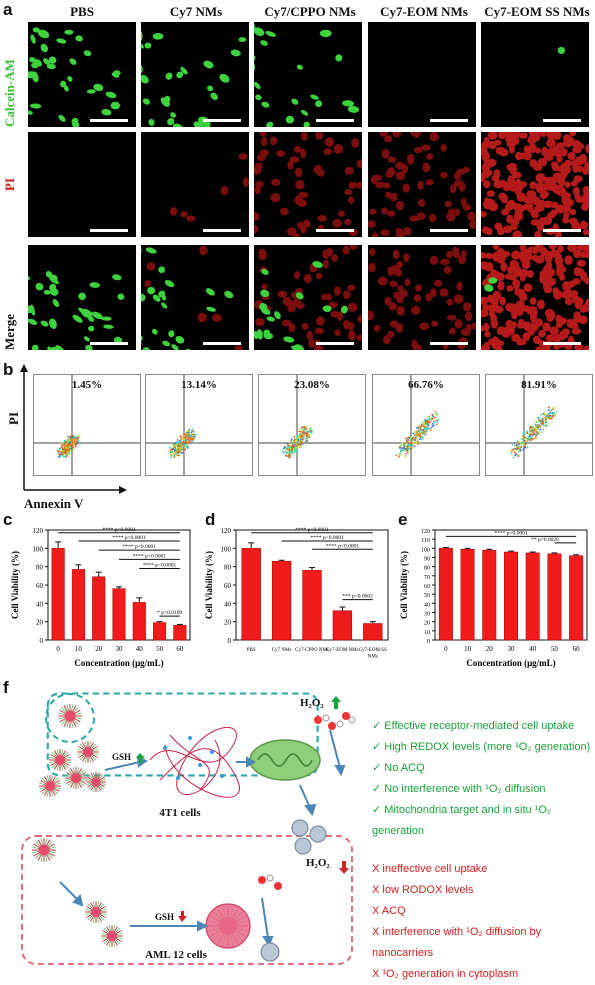 The image size is (595, 985). I want to click on polymer-tangle, so click(194, 762).